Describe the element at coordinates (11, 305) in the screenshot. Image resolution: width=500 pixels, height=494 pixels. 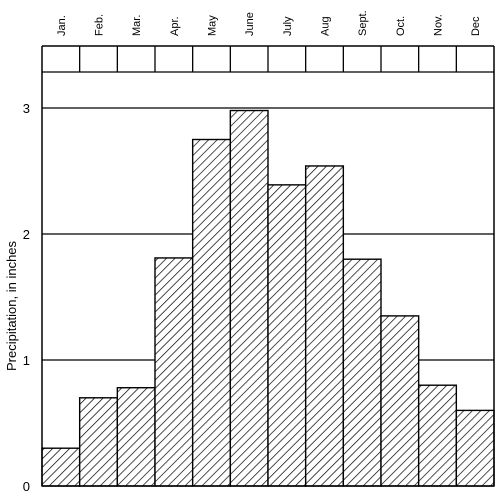
I see `y-axis-title: Precipitation, in inches` at that location.